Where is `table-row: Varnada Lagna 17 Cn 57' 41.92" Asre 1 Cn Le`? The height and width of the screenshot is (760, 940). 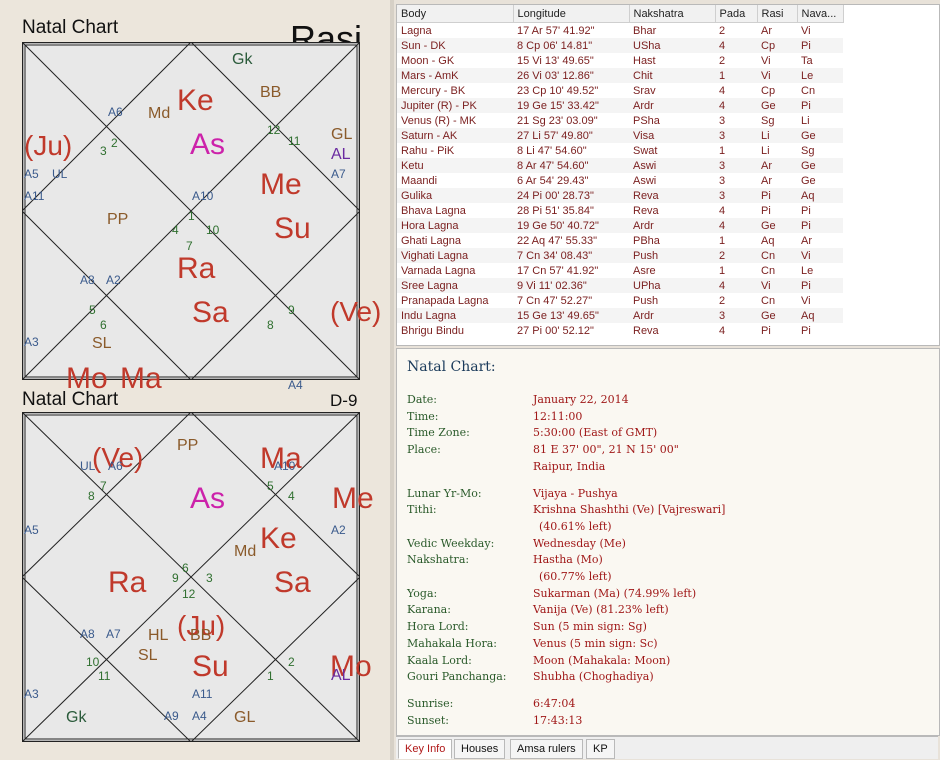
table-row: Varnada Lagna 17 Cn 57' 41.92" Asre 1 Cn Le is located at coordinates (620, 270).